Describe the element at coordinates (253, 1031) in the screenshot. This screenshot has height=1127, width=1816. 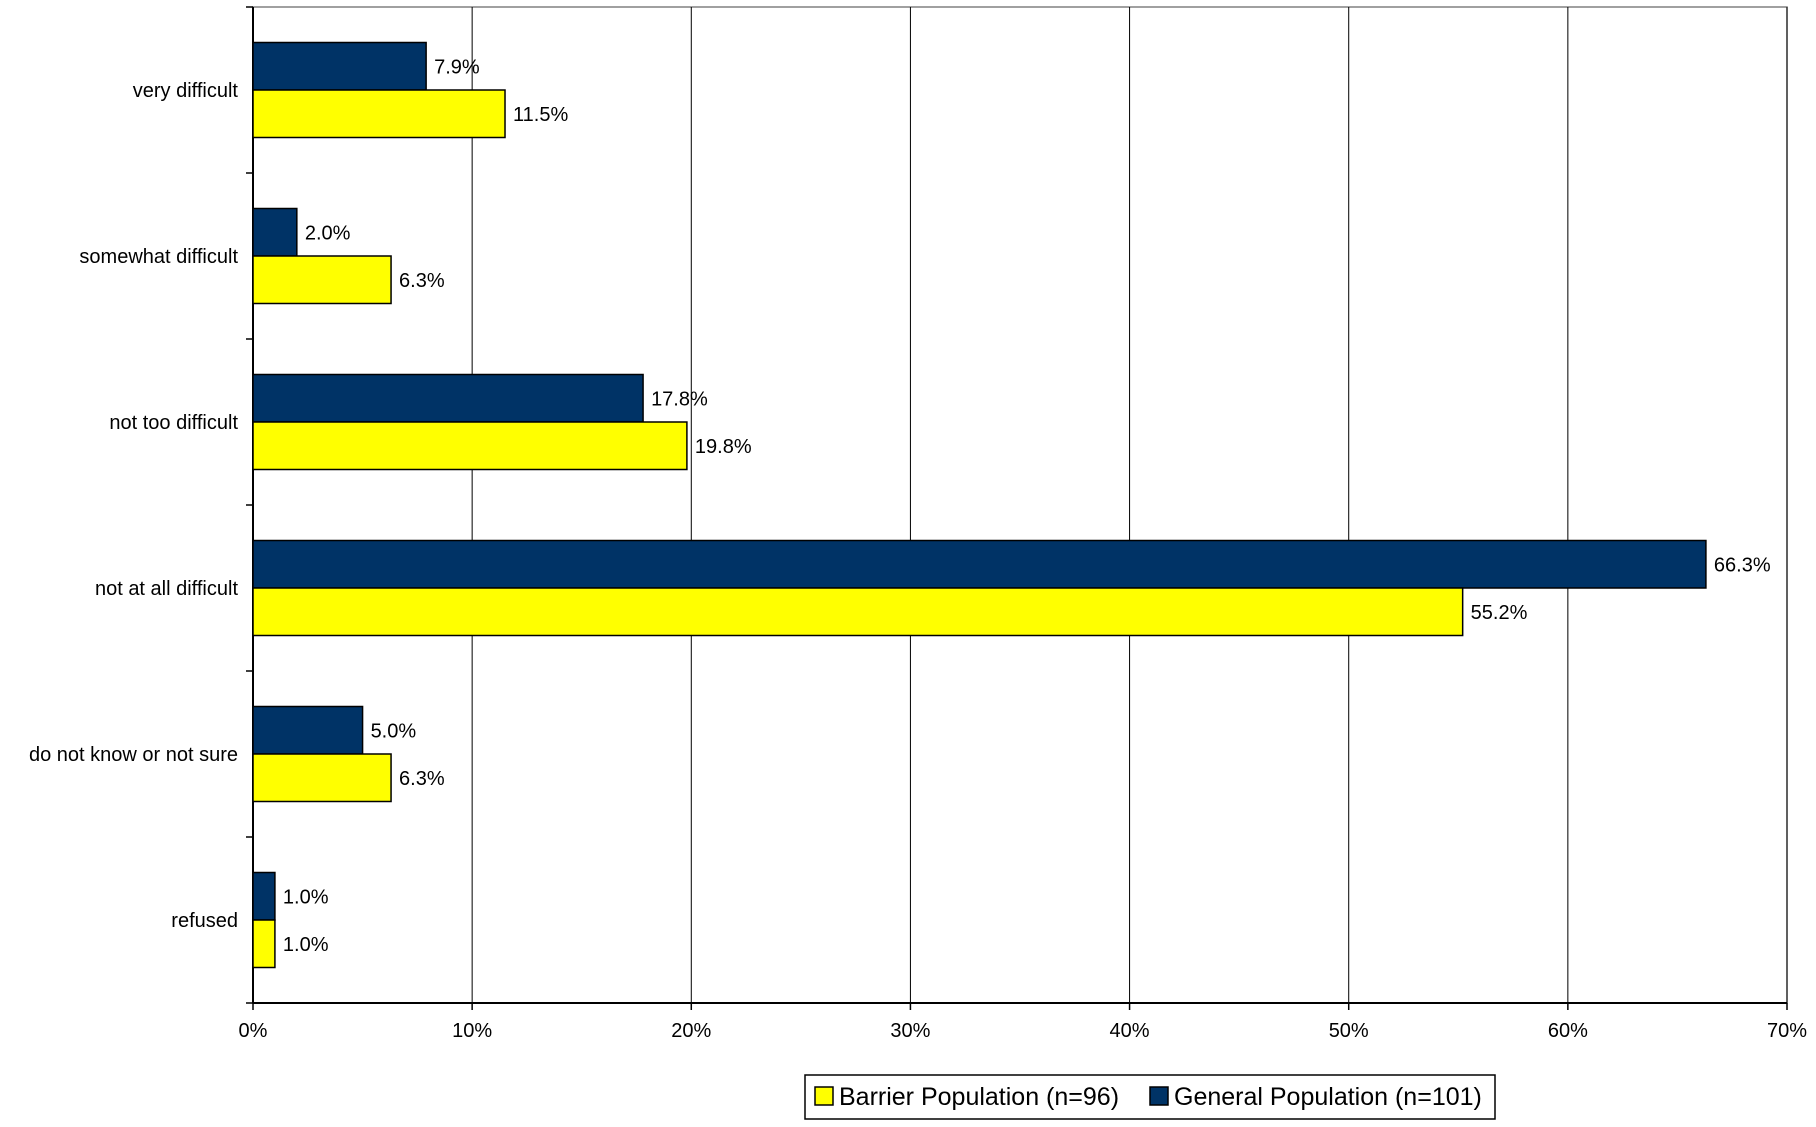
I see `x-tick-label: 0%` at that location.